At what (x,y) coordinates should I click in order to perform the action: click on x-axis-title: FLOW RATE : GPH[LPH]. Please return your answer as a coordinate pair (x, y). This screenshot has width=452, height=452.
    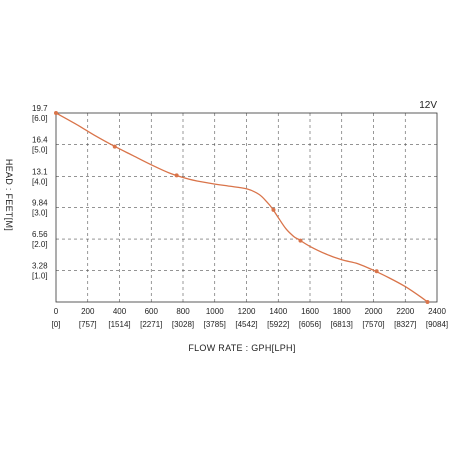
    Looking at the image, I should click on (241, 348).